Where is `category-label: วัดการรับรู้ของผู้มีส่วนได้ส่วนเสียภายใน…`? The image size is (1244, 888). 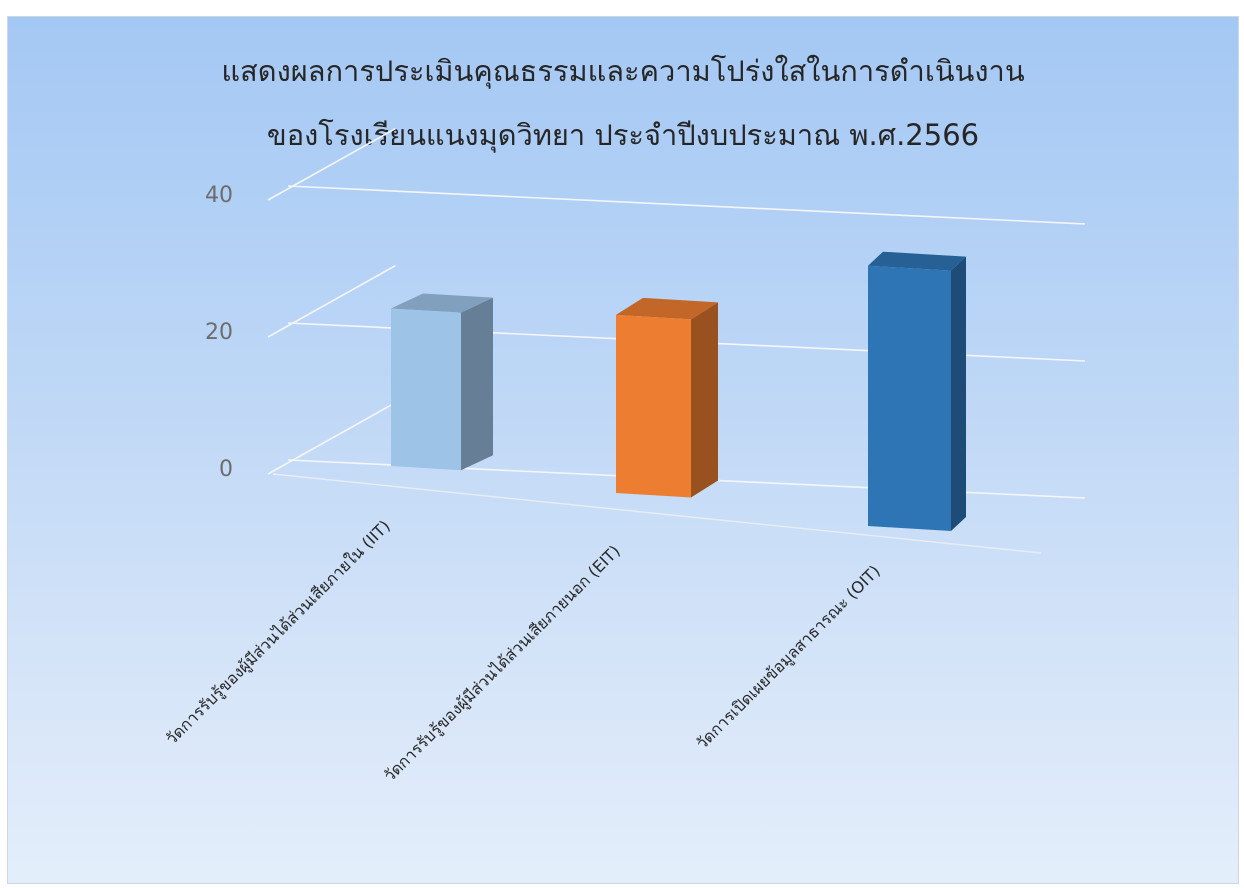
category-label: วัดการรับรู้ของผู้มีส่วนได้ส่วนเสียภายใน… is located at coordinates (278, 632).